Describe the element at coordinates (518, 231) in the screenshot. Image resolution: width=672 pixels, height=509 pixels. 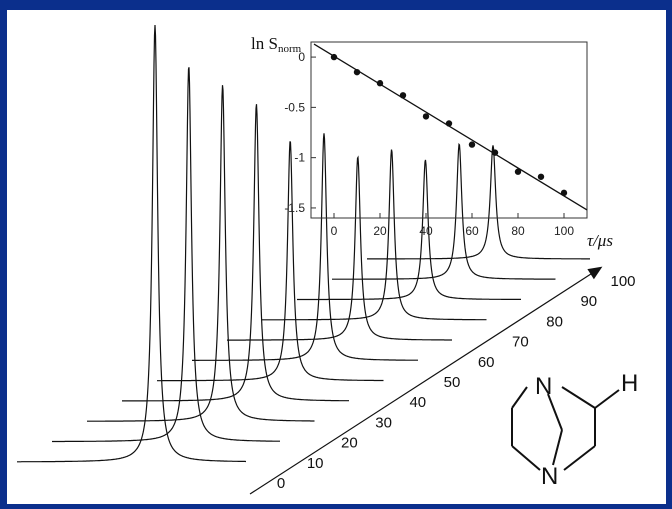
I see `inset-x-tick-label: 80` at that location.